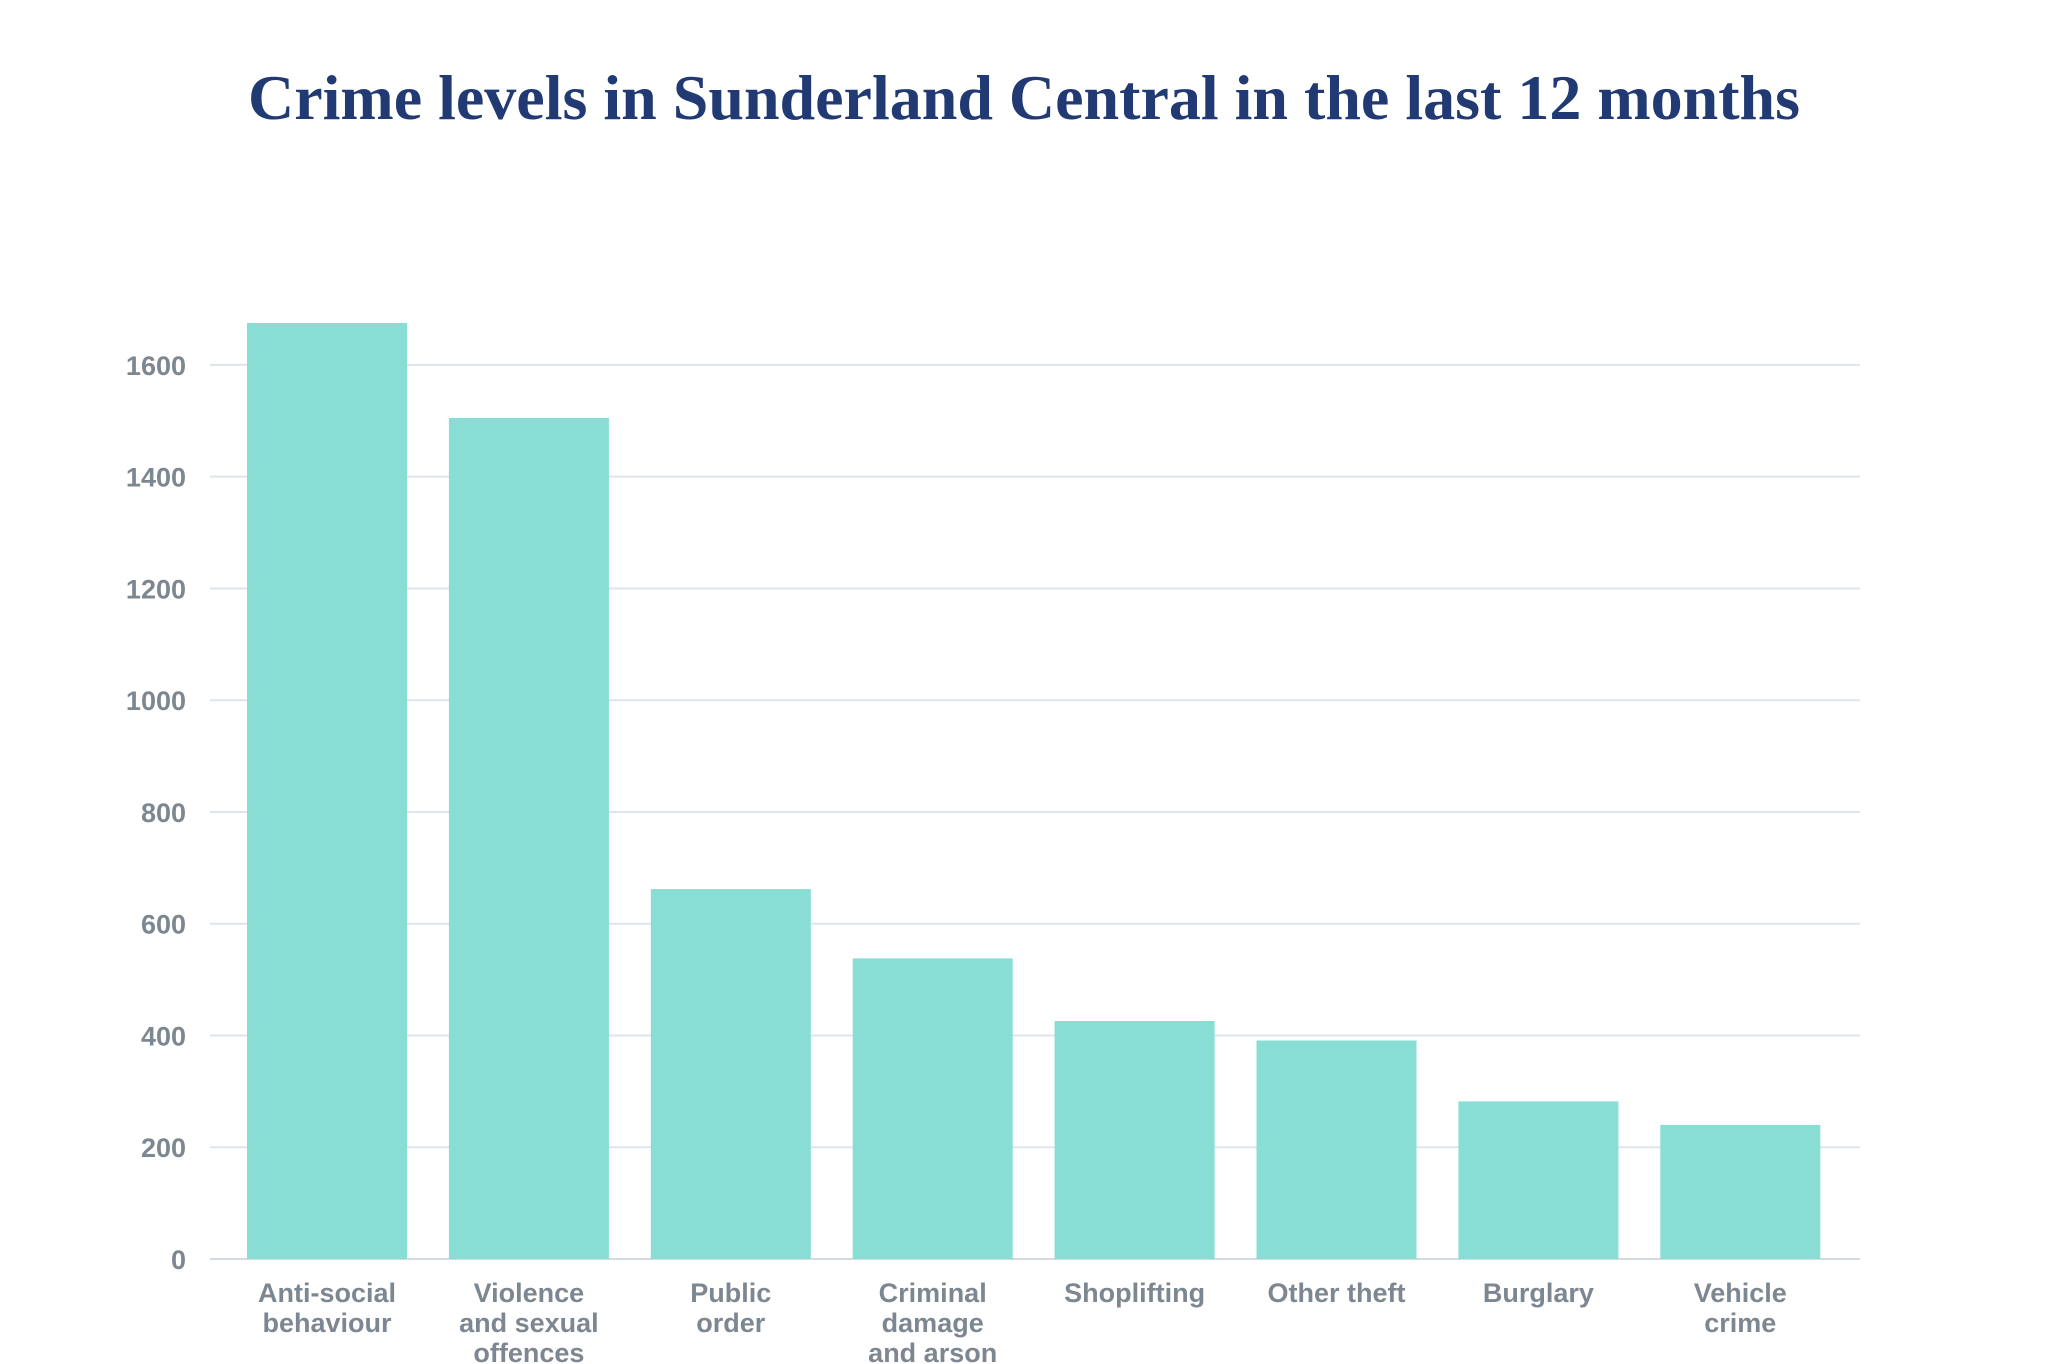  I want to click on x-category-label-0: Anti-social behaviour, so click(327, 1308).